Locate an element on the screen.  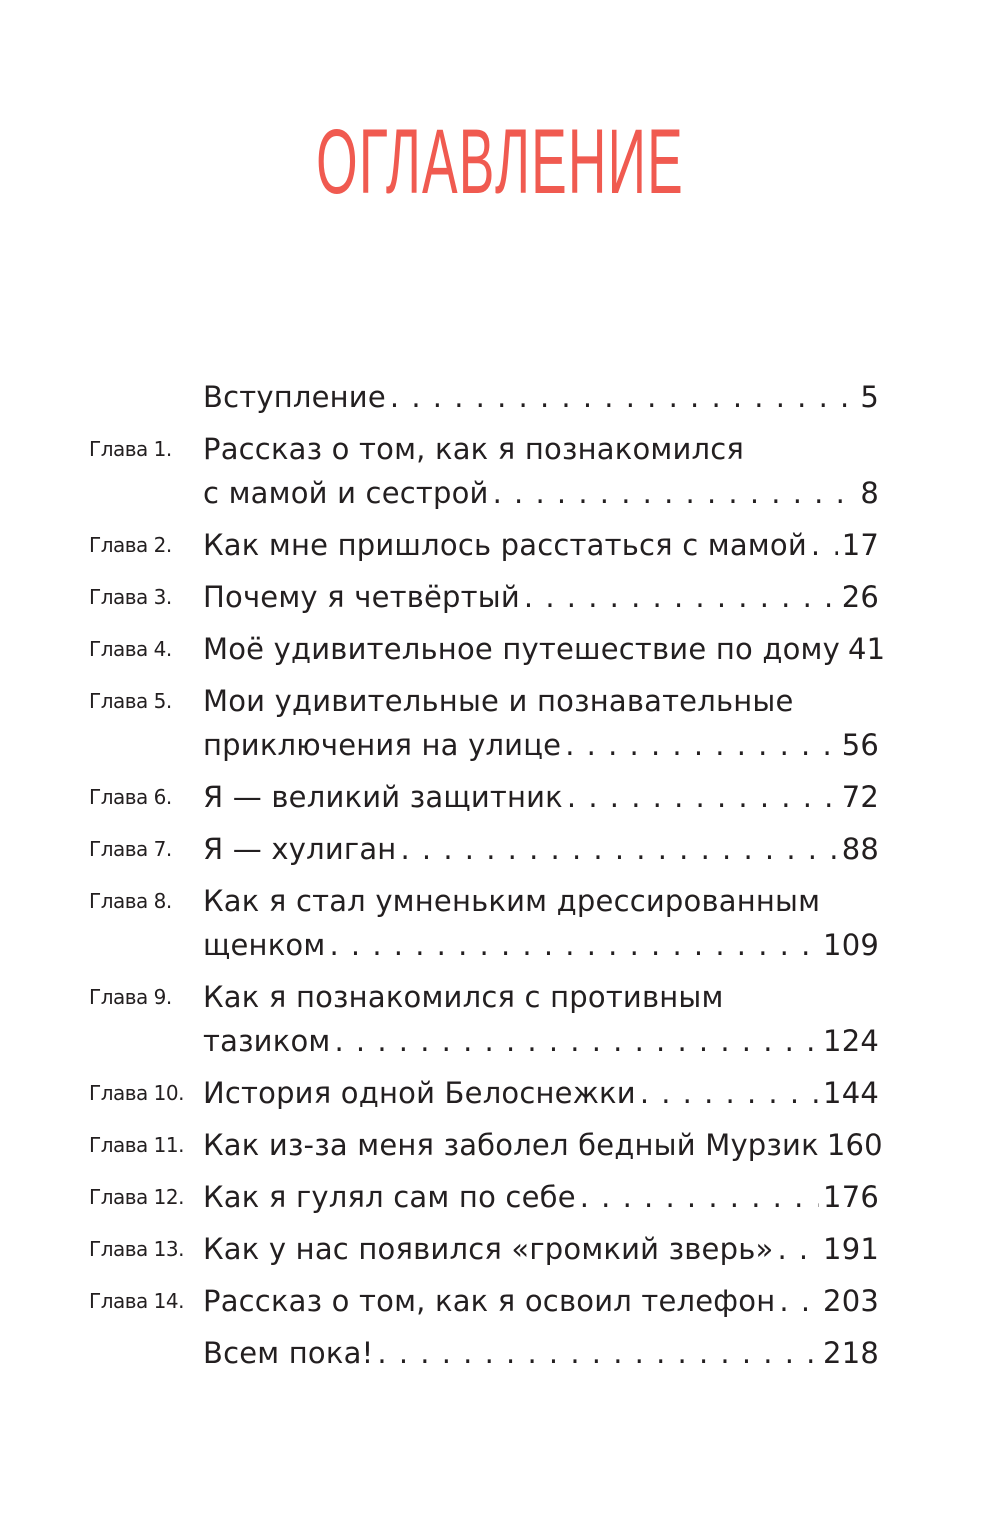
chapter-title: Рассказ о том, как я познакомился is located at coordinates (474, 449).